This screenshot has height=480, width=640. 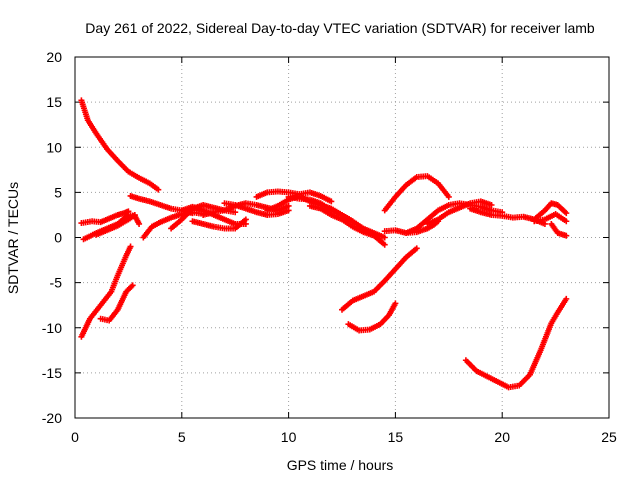 I want to click on y-tick-label: 0, so click(x=58, y=238).